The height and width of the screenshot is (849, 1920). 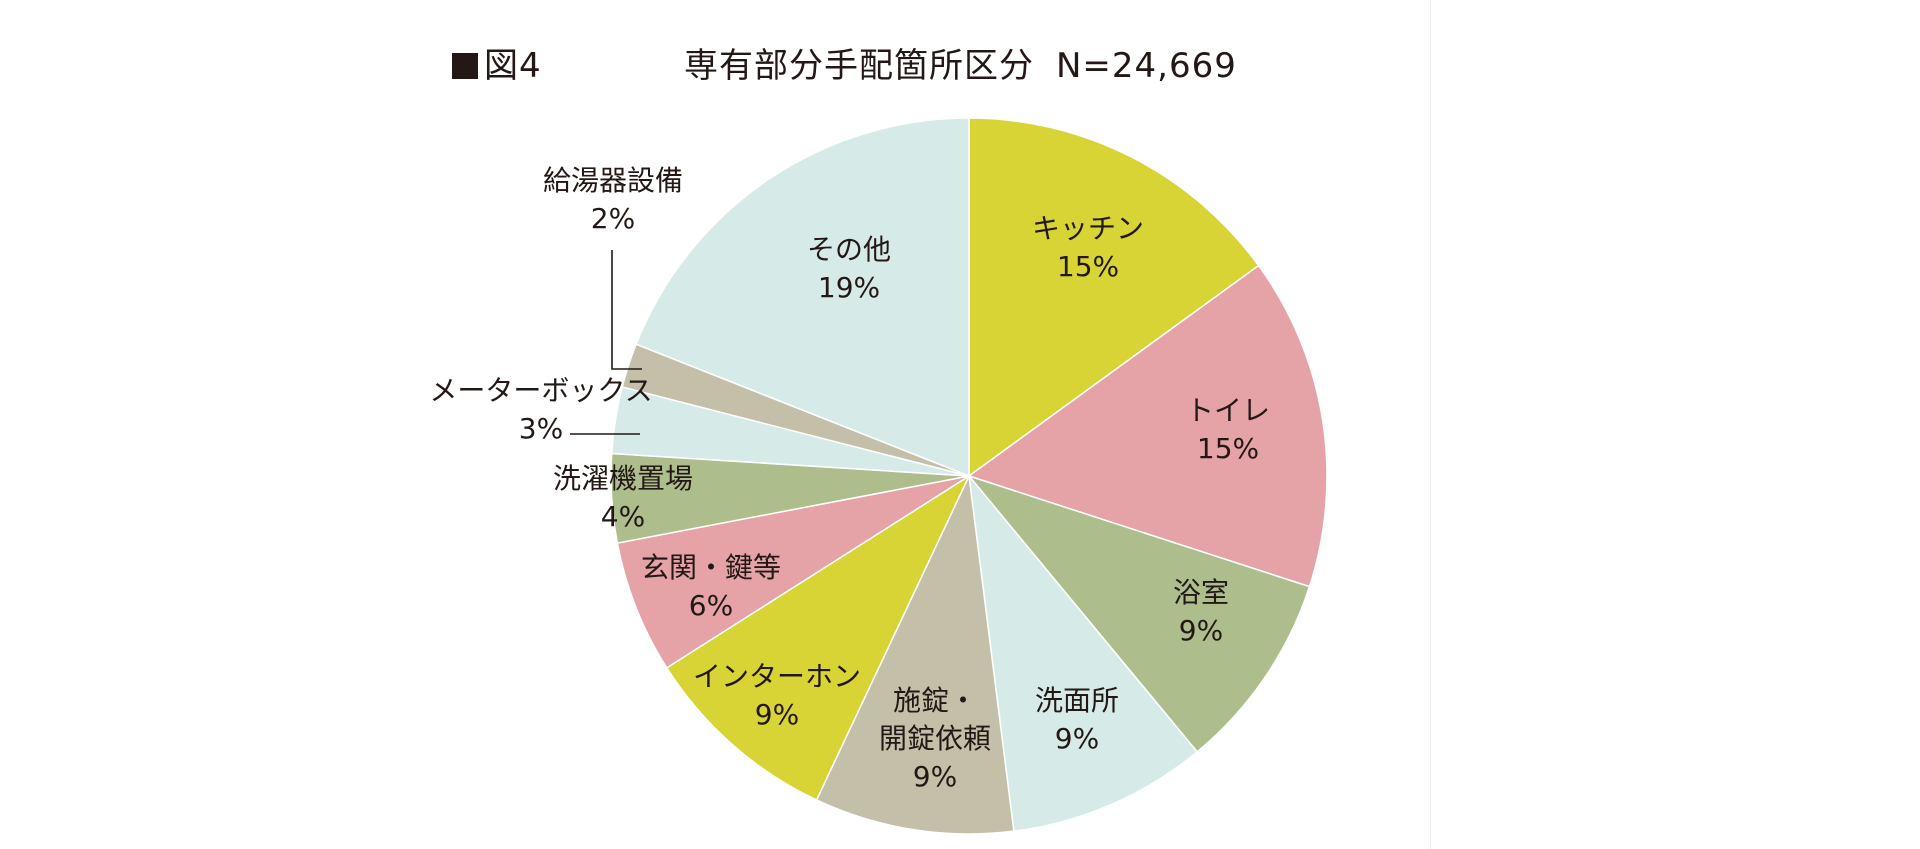 I want to click on slice-category-label: 開錠依頼, so click(x=935, y=738).